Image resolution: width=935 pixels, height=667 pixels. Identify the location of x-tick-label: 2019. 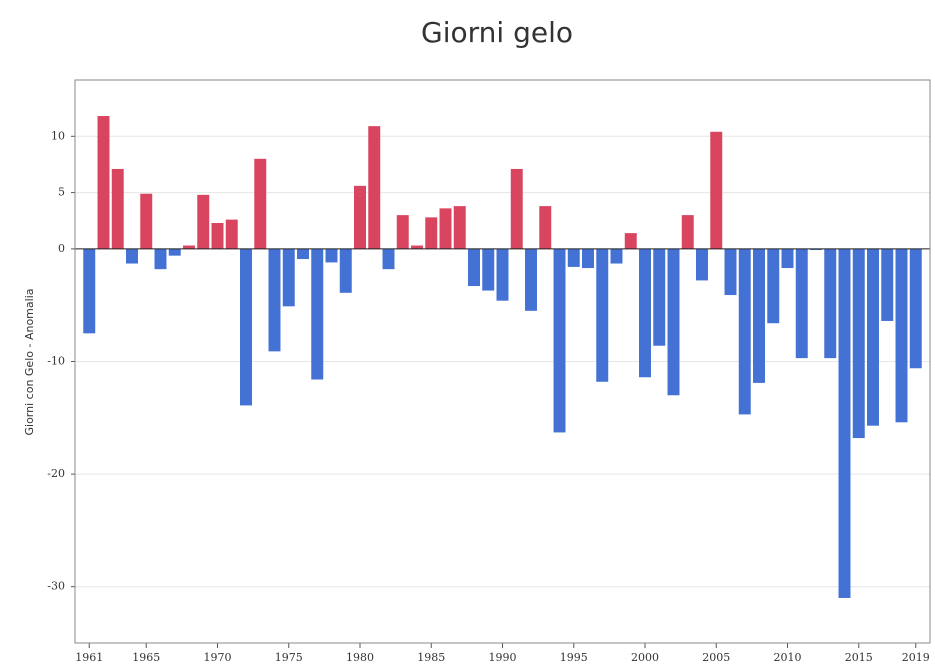
(916, 657).